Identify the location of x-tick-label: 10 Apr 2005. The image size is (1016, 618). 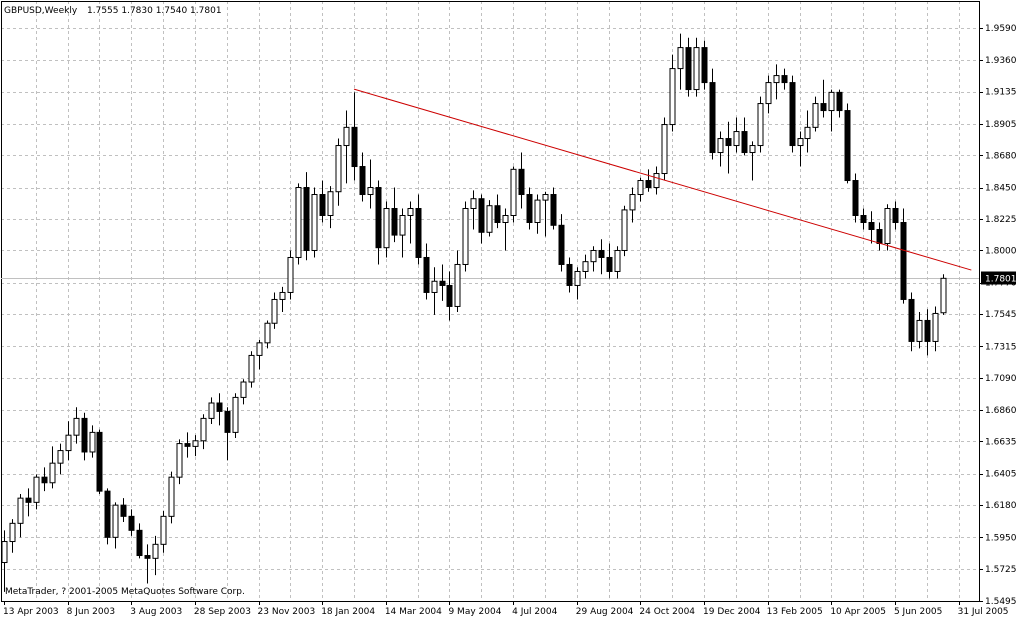
(858, 612).